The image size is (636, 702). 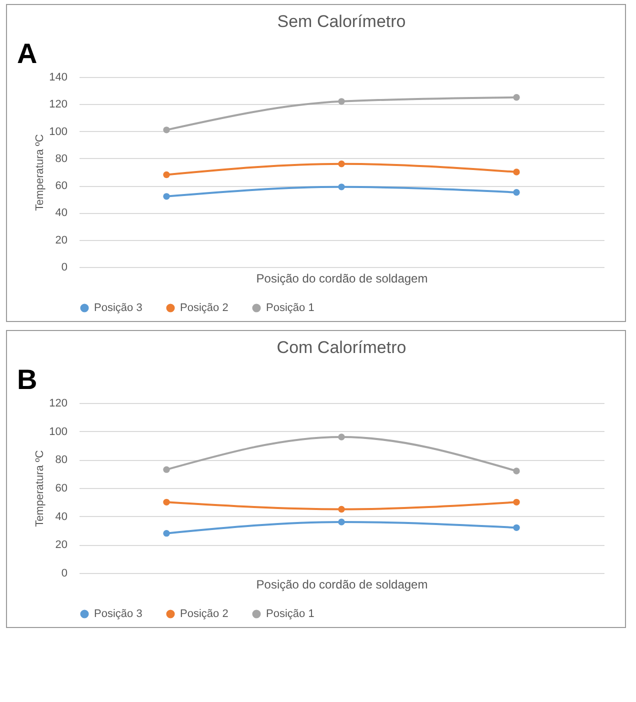 I want to click on text: A, so click(x=27, y=53).